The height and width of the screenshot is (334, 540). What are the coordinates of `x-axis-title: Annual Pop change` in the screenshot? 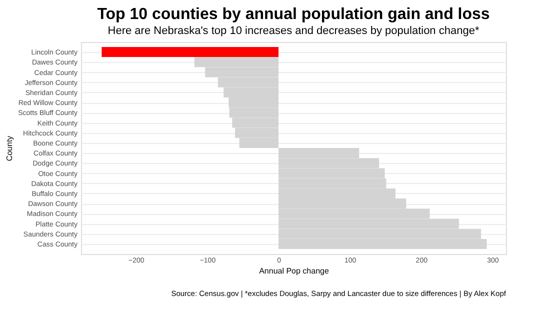 It's located at (294, 271).